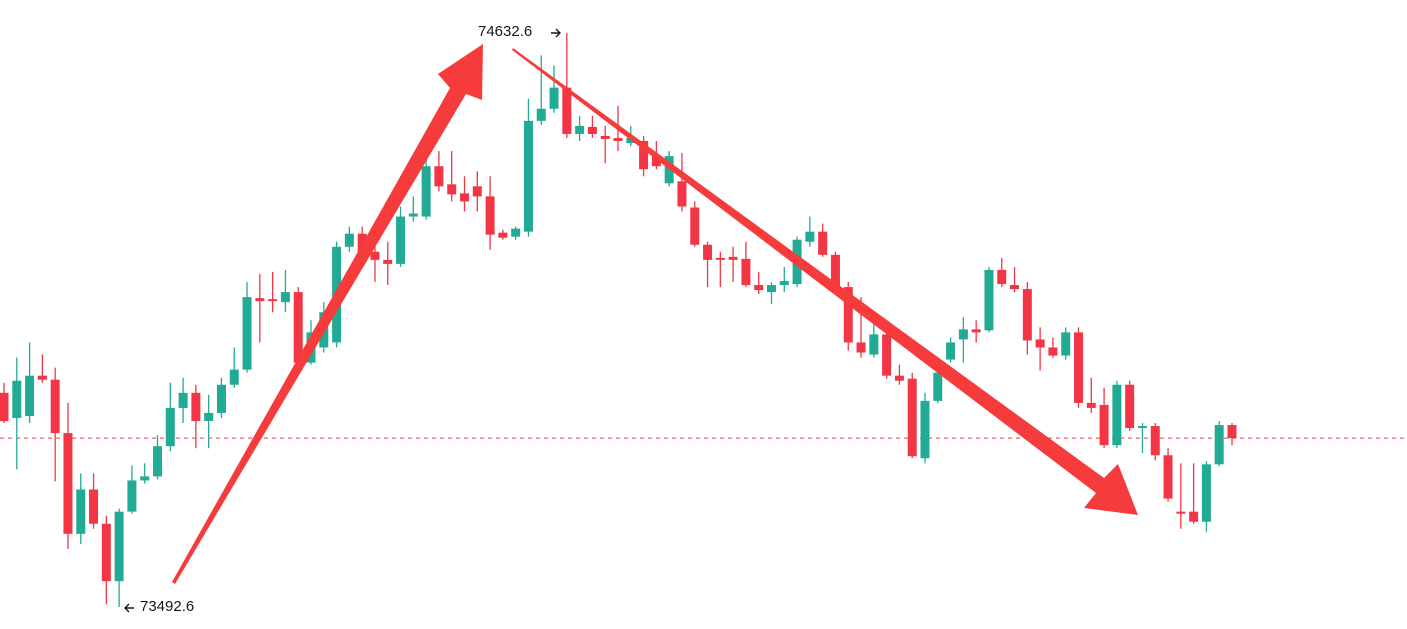 This screenshot has width=1407, height=629. Describe the element at coordinates (505, 31) in the screenshot. I see `high-label: 74632.6` at that location.